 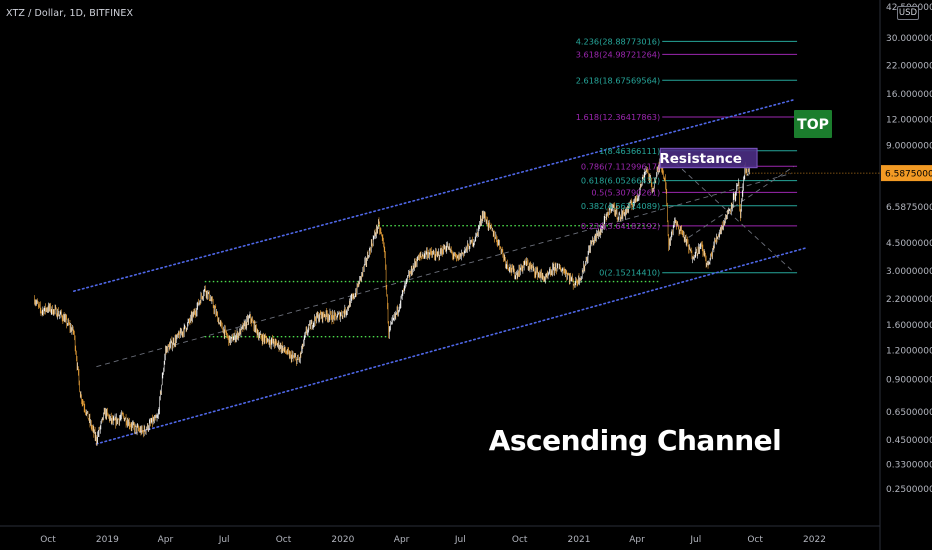 I want to click on fib-level-label: 1.618(12.36417863), so click(x=618, y=117).